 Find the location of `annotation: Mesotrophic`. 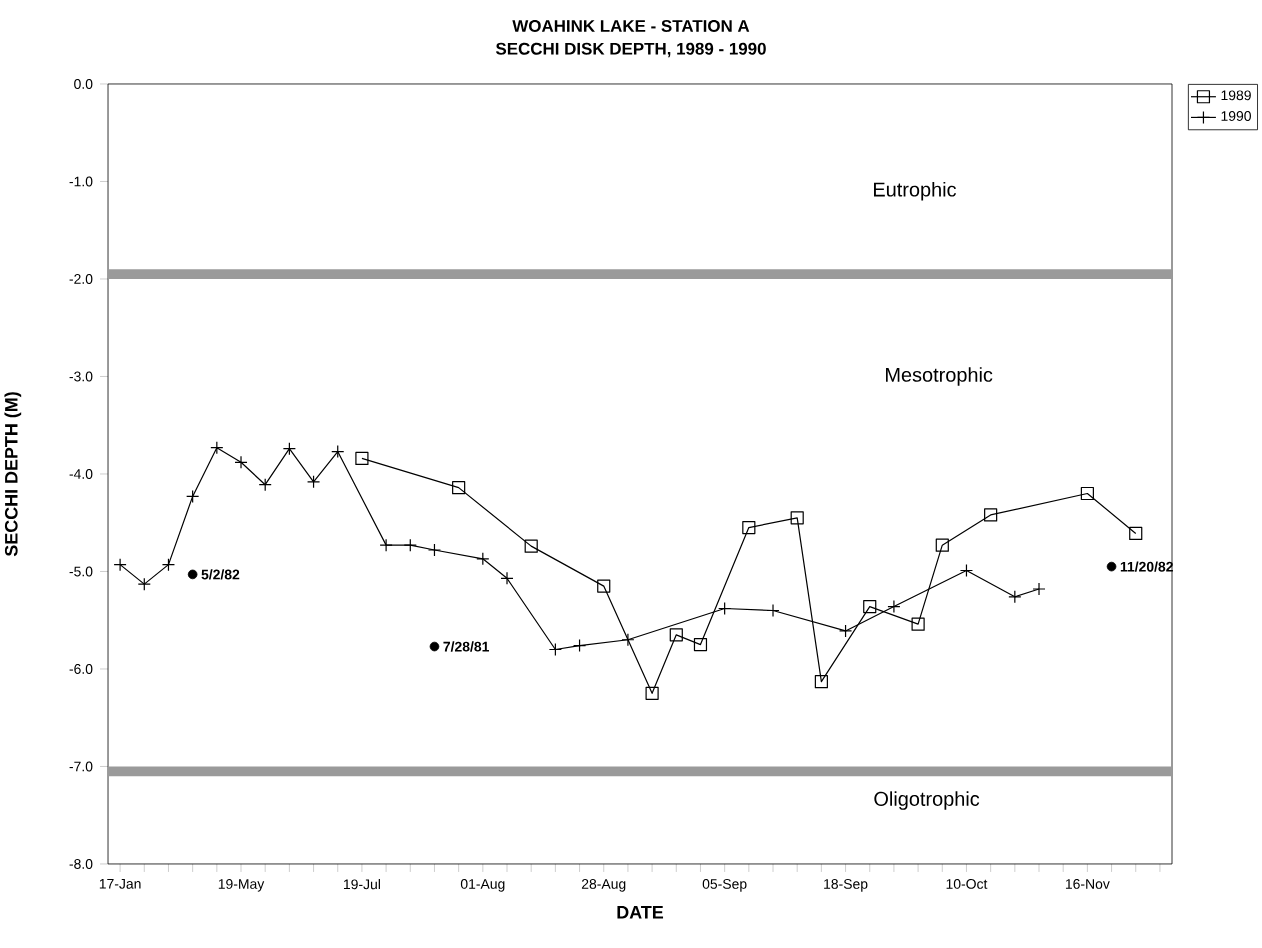

annotation: Mesotrophic is located at coordinates (939, 376).